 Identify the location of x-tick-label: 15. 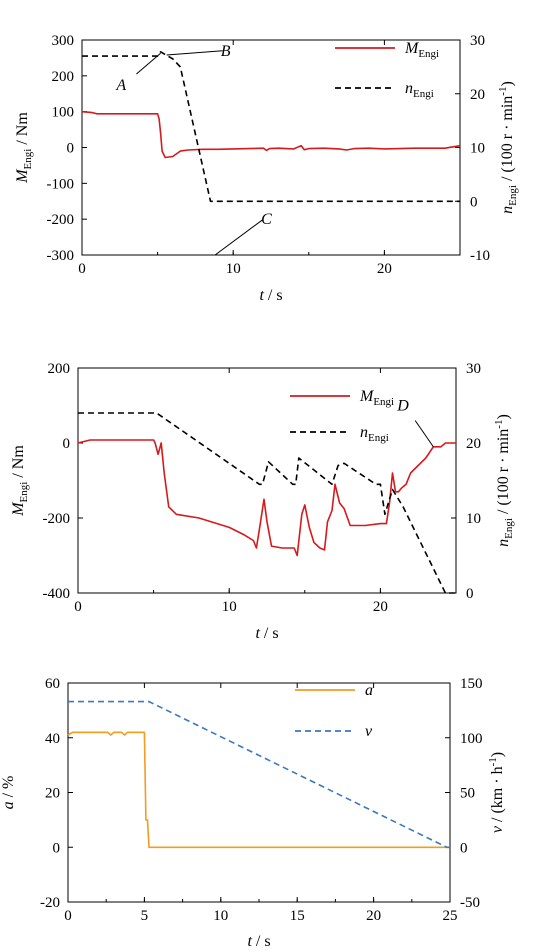
(297, 916).